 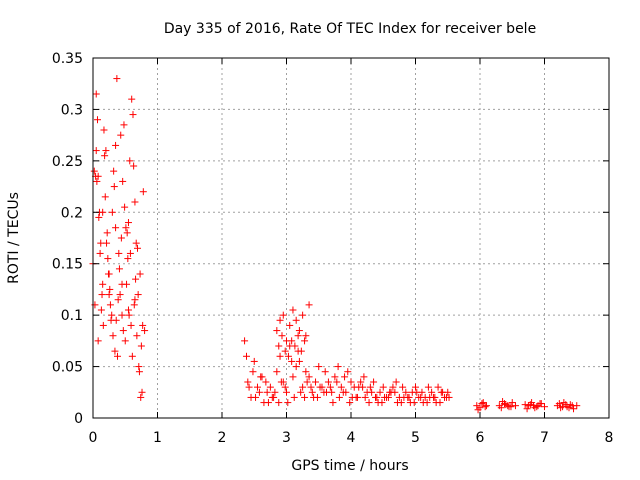 What do you see at coordinates (157, 438) in the screenshot?
I see `x-tick-label: 1` at bounding box center [157, 438].